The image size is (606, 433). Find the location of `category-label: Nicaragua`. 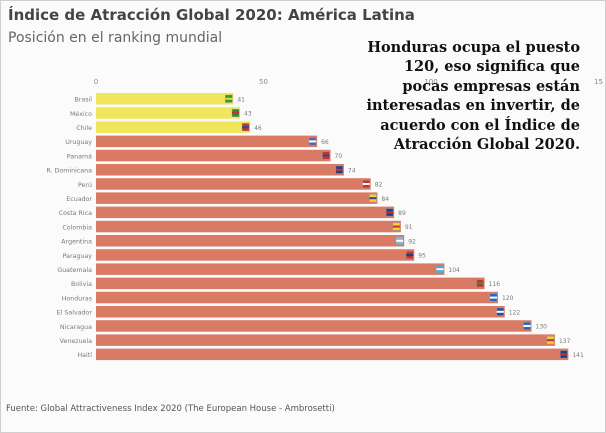

category-label: Nicaragua is located at coordinates (76, 327).